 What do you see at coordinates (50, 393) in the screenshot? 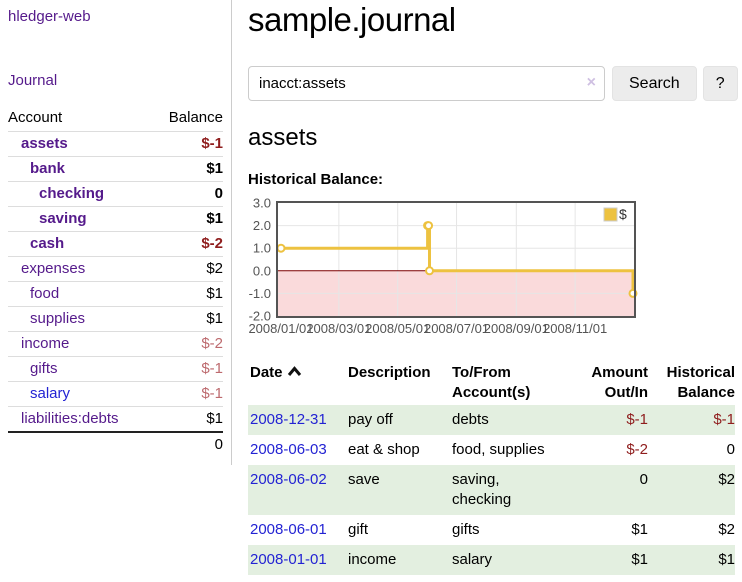
I see `account-link-salary: salary` at bounding box center [50, 393].